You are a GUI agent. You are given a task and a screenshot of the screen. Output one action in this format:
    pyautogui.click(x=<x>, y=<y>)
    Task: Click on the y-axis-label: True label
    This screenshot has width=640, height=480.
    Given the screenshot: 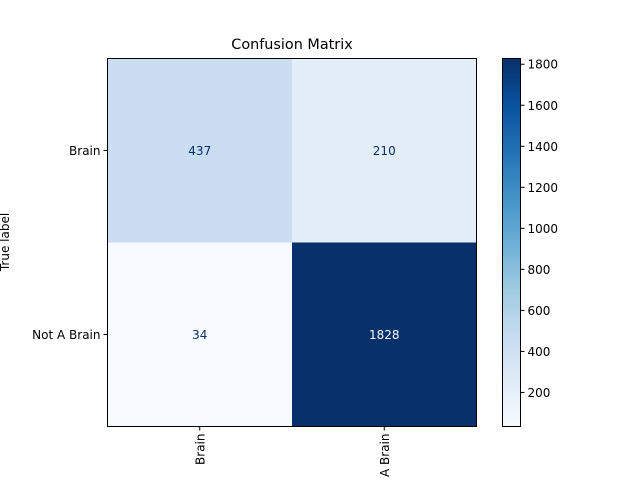 What is the action you would take?
    pyautogui.click(x=6, y=242)
    